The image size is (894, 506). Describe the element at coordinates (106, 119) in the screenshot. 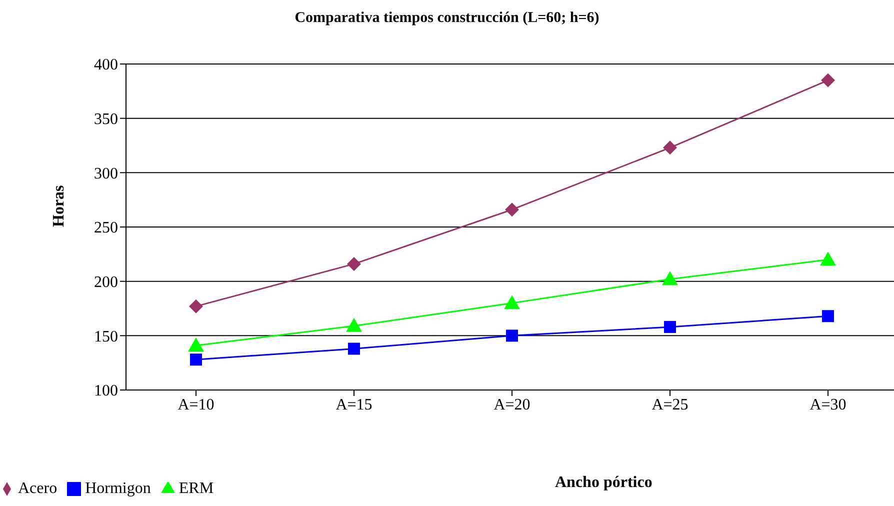

I see `y-tick-label: 350` at that location.